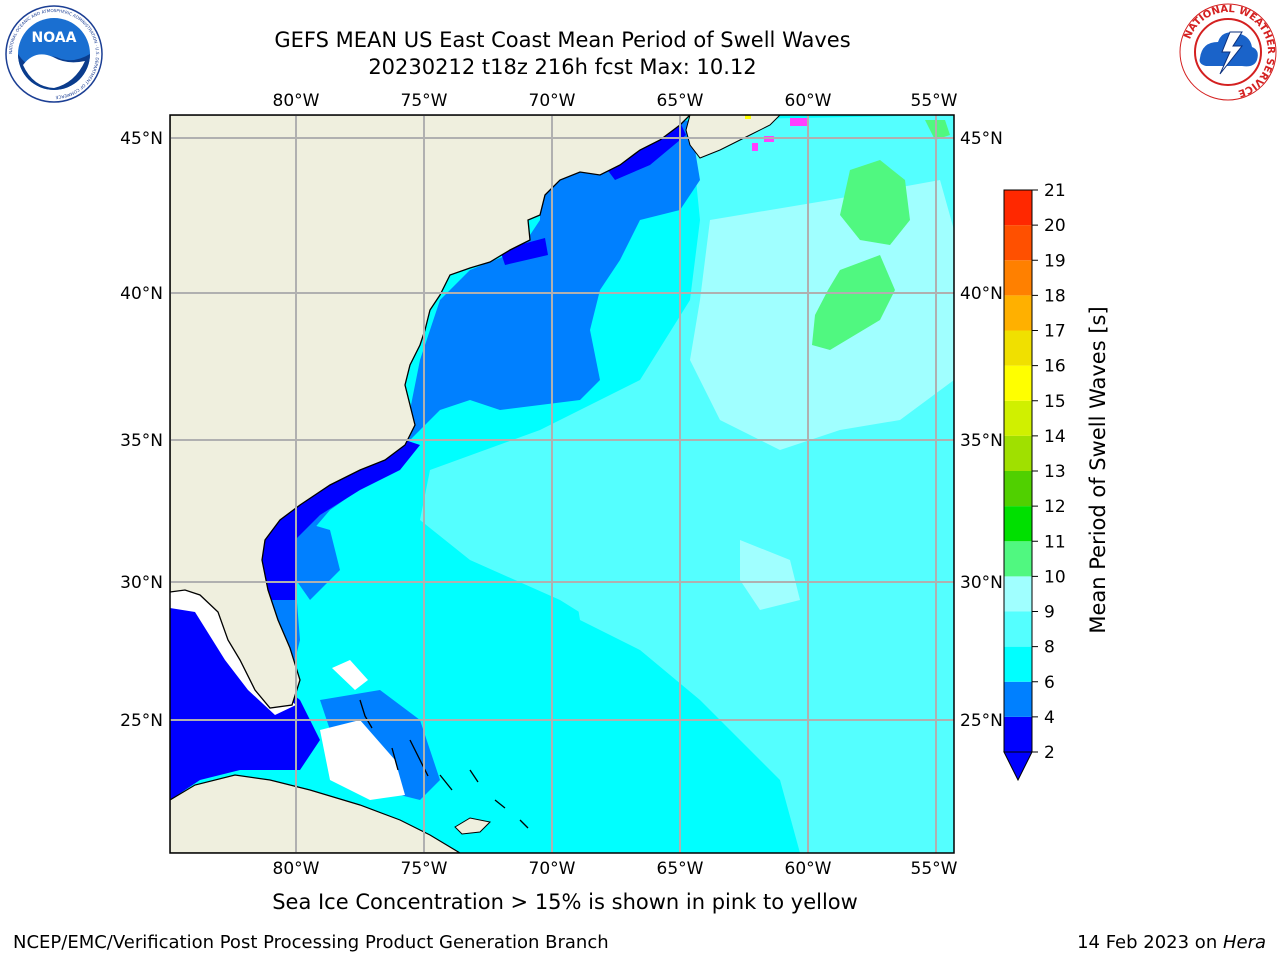  What do you see at coordinates (473, 826) in the screenshot?
I see `land-hispaniola` at bounding box center [473, 826].